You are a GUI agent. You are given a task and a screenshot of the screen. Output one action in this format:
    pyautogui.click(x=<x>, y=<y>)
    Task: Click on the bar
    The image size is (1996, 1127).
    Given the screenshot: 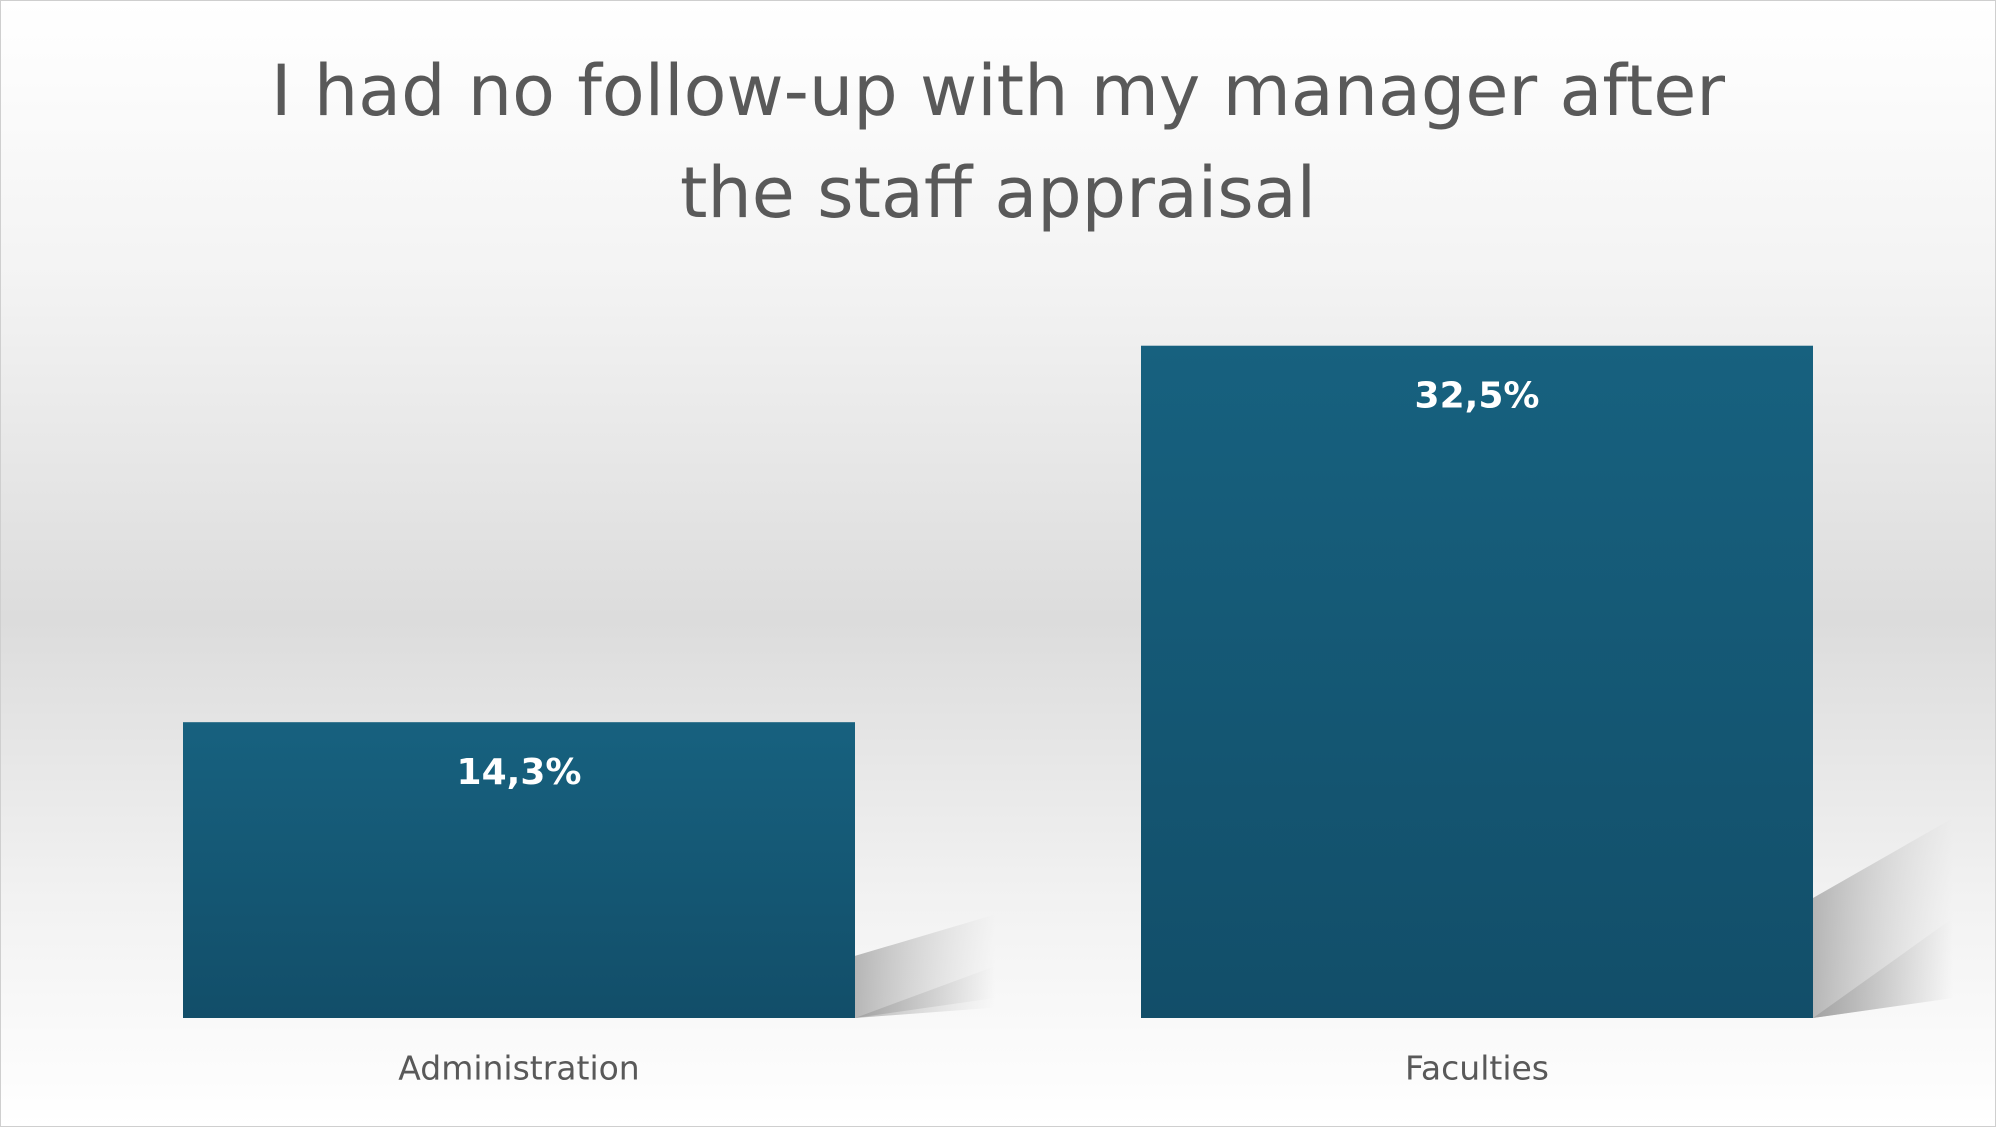 What is the action you would take?
    pyautogui.click(x=519, y=870)
    